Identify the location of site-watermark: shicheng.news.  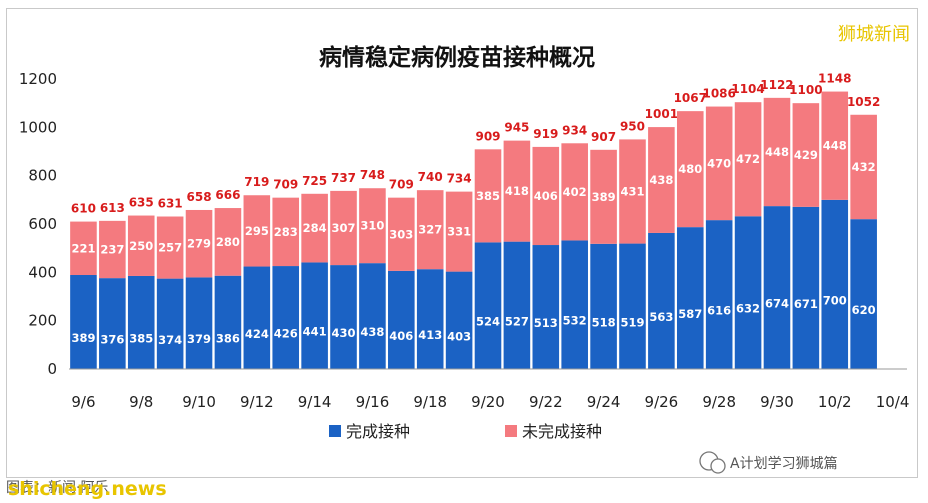
(87, 489).